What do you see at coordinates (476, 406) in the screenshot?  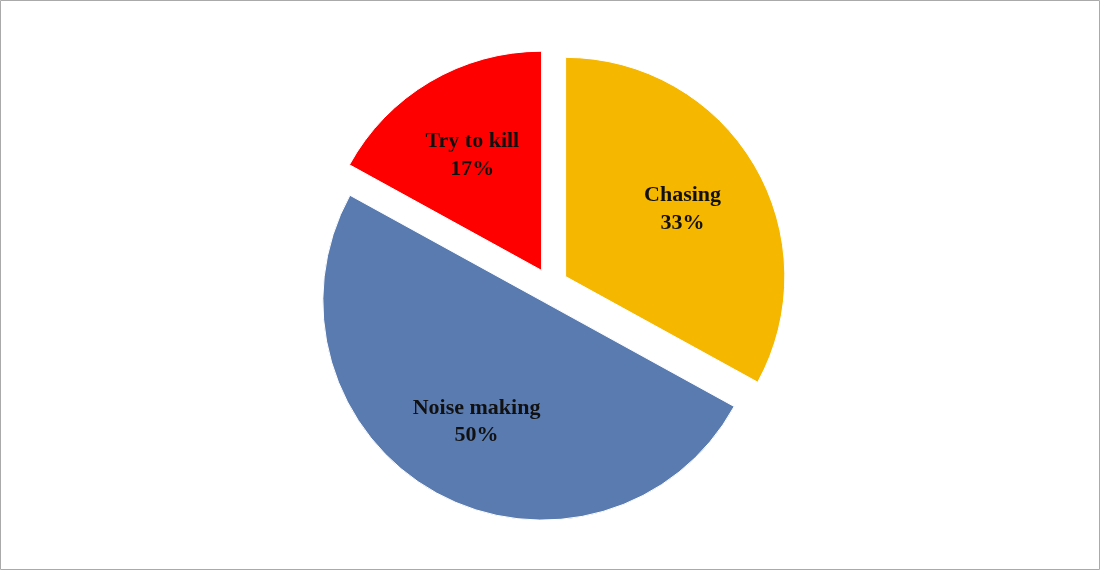 I see `slice-label: Noise making` at bounding box center [476, 406].